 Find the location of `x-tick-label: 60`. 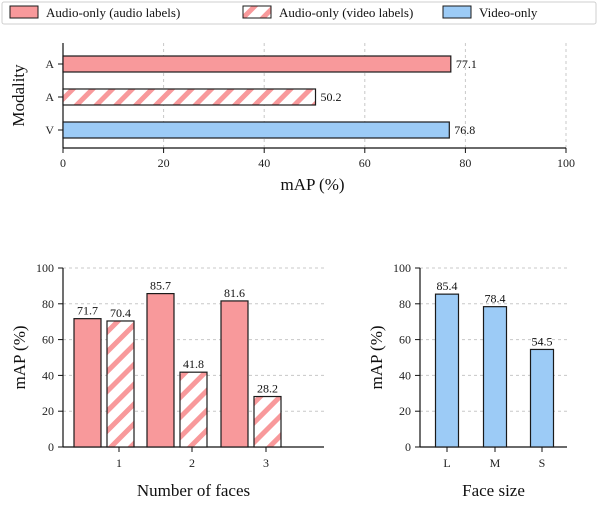

x-tick-label: 60 is located at coordinates (365, 163).